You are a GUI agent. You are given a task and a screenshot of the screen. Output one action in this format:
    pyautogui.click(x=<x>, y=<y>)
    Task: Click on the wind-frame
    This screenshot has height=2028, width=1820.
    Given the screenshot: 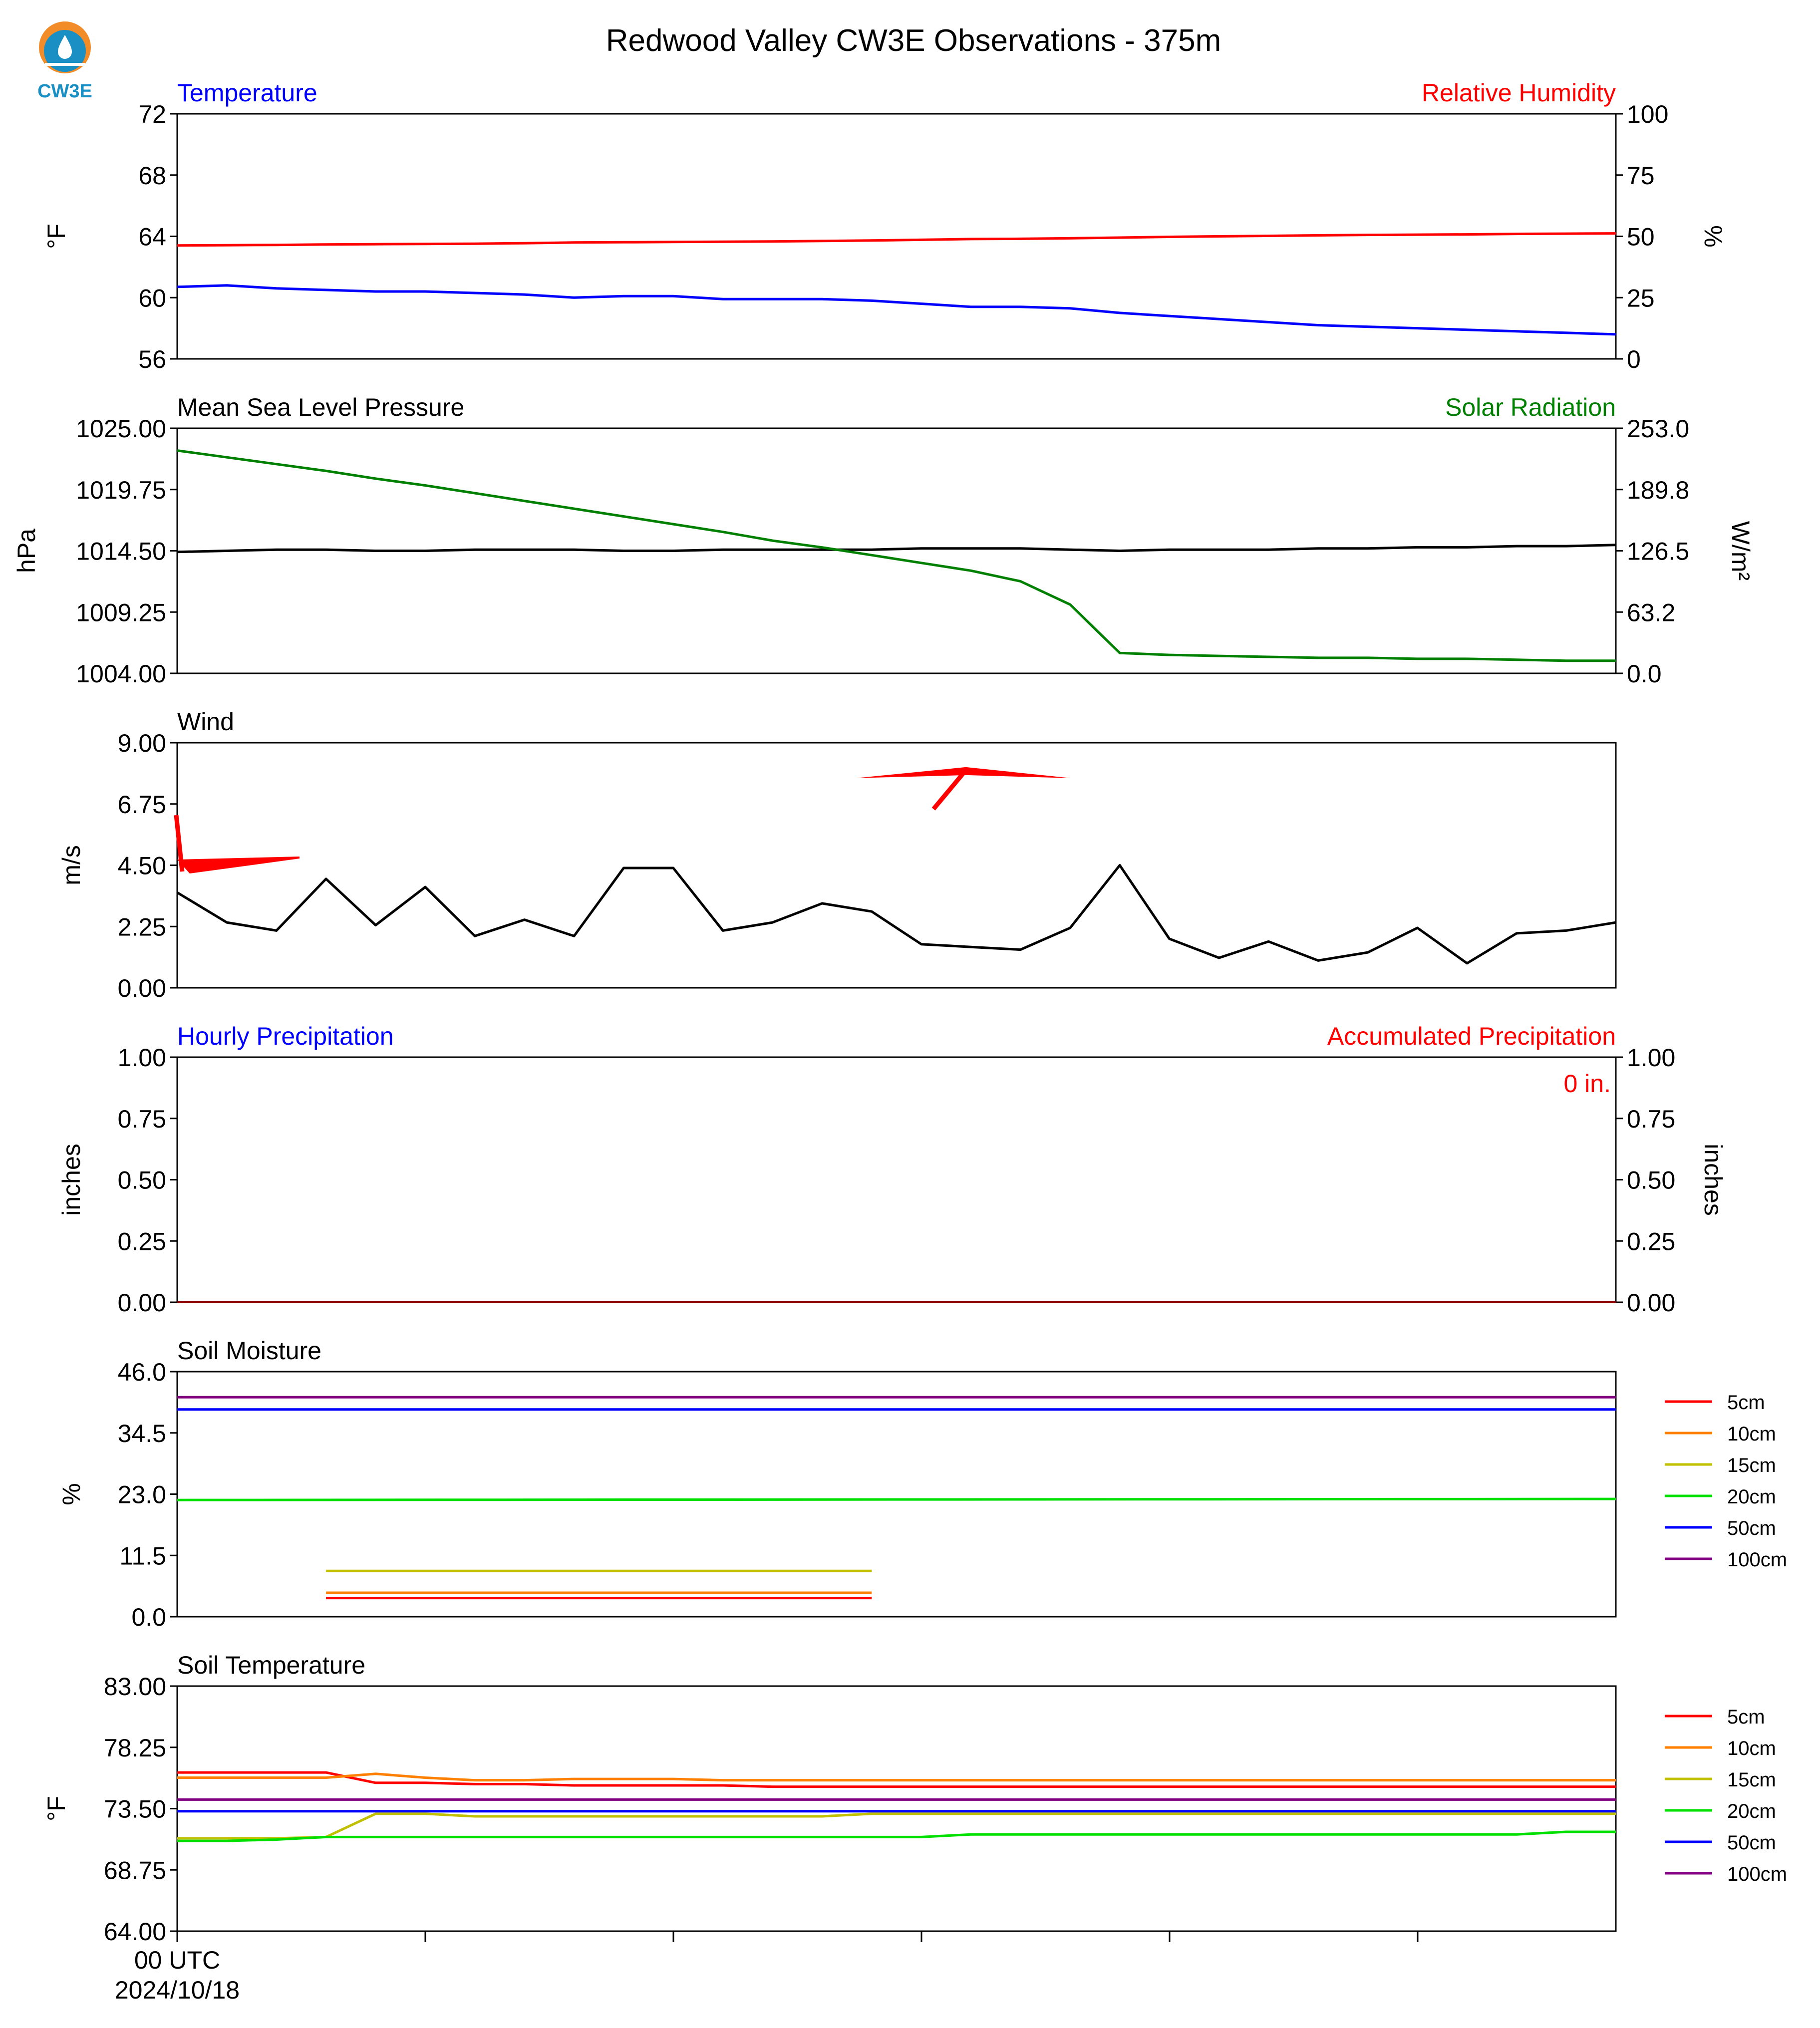 What is the action you would take?
    pyautogui.click(x=896, y=865)
    